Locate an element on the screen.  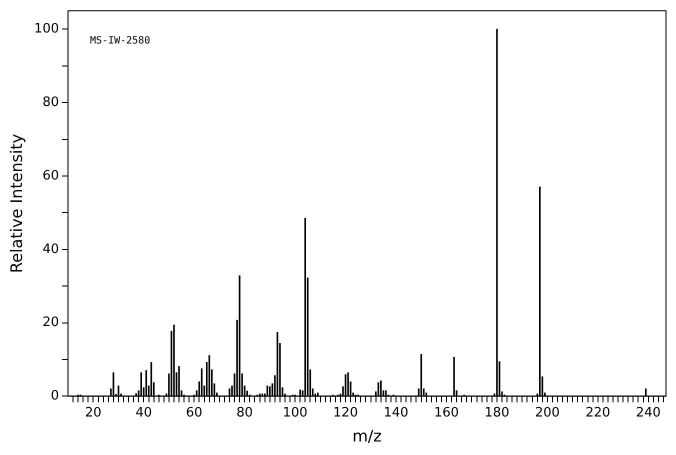
x-tick-label: 60 is located at coordinates (194, 412).